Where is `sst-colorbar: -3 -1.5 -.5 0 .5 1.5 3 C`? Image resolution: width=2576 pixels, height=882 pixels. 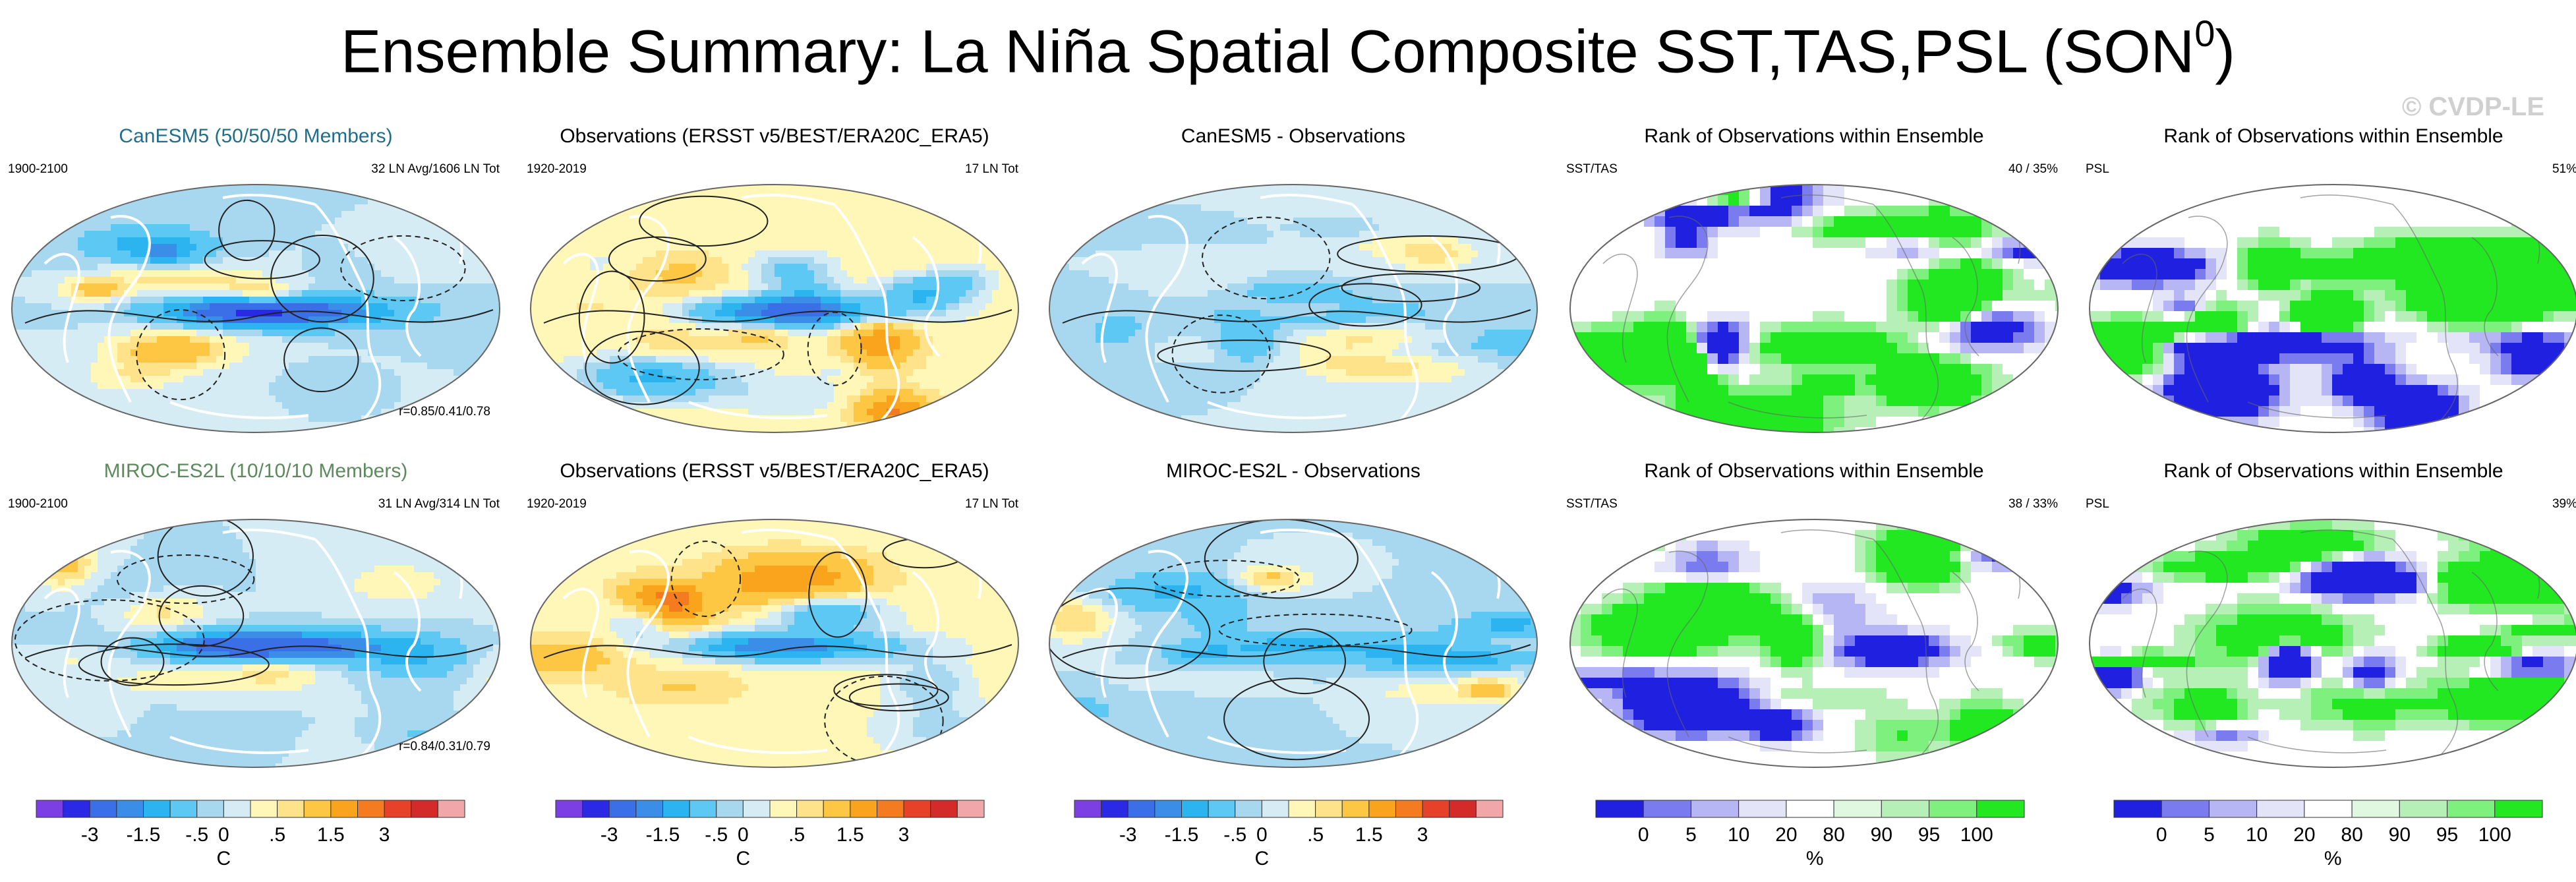
sst-colorbar: -3 -1.5 -.5 0 .5 1.5 3 C is located at coordinates (1288, 837).